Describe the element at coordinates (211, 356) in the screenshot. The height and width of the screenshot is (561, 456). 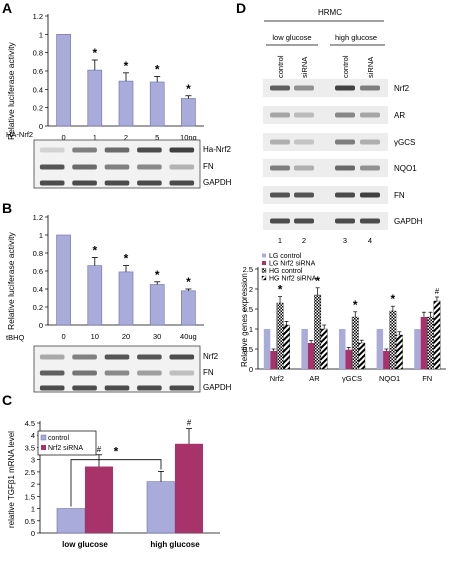
I see `panel-b-blot-label-1: Nrf2` at that location.